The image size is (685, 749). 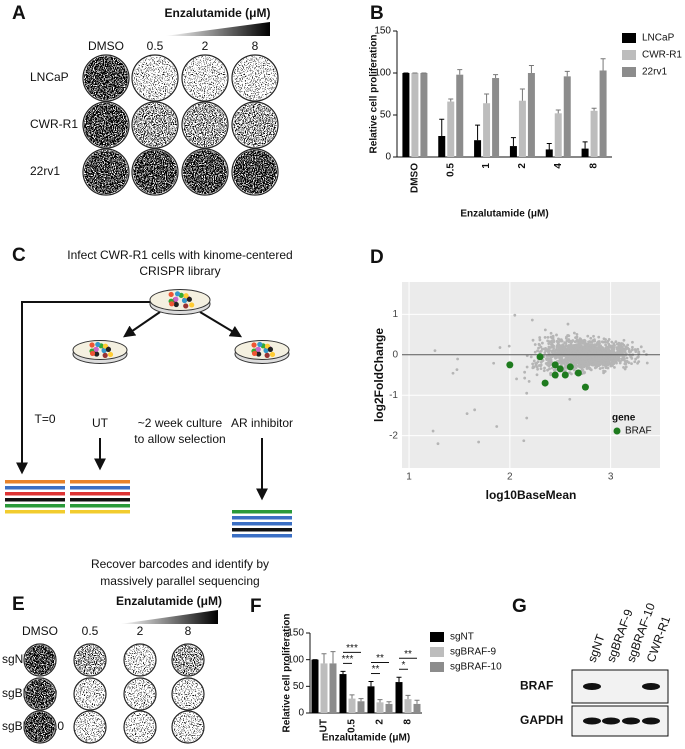 I want to click on x-tick-label: 0.5, so click(x=352, y=726).